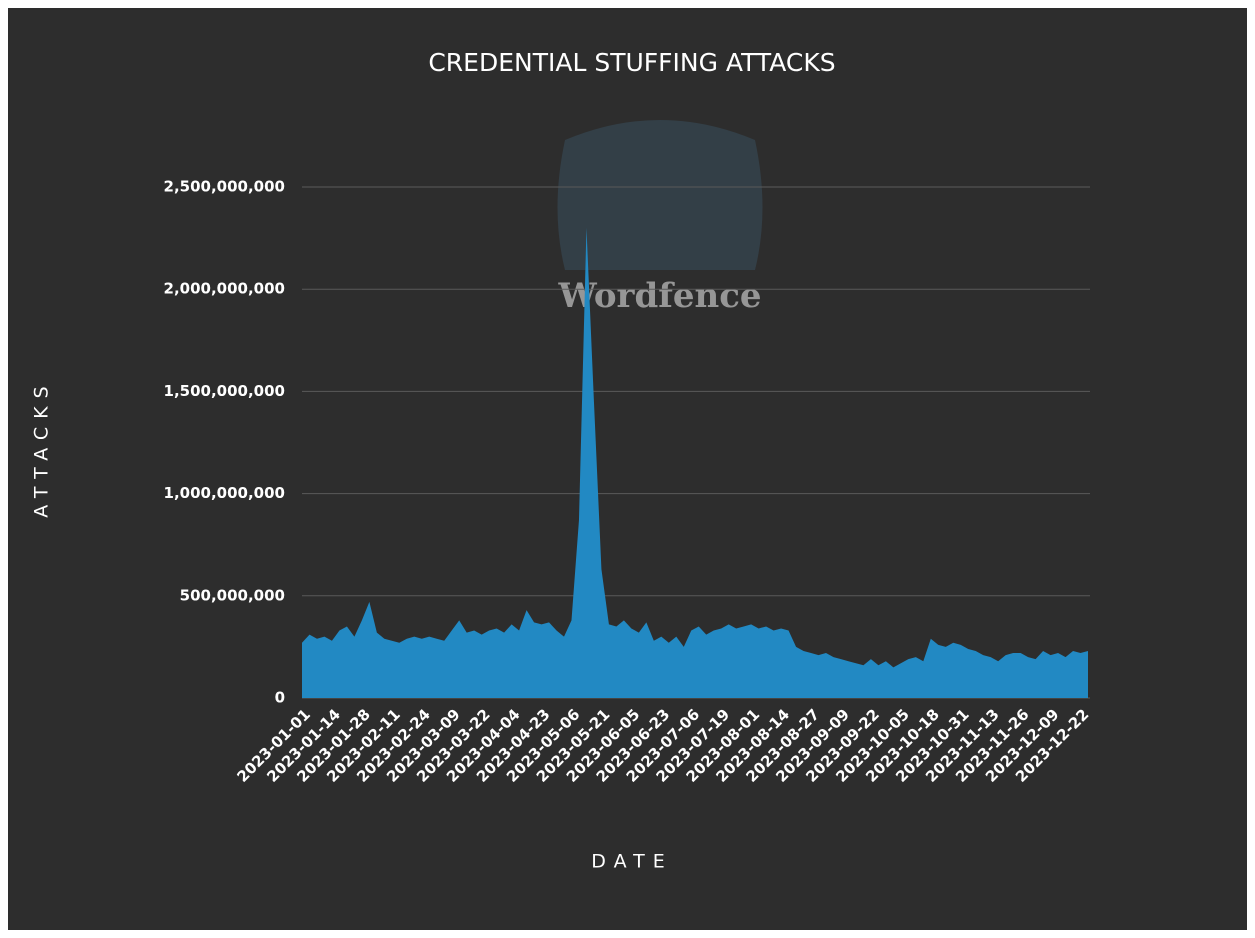 This screenshot has width=1255, height=938. I want to click on watermark-logo, so click(660, 195).